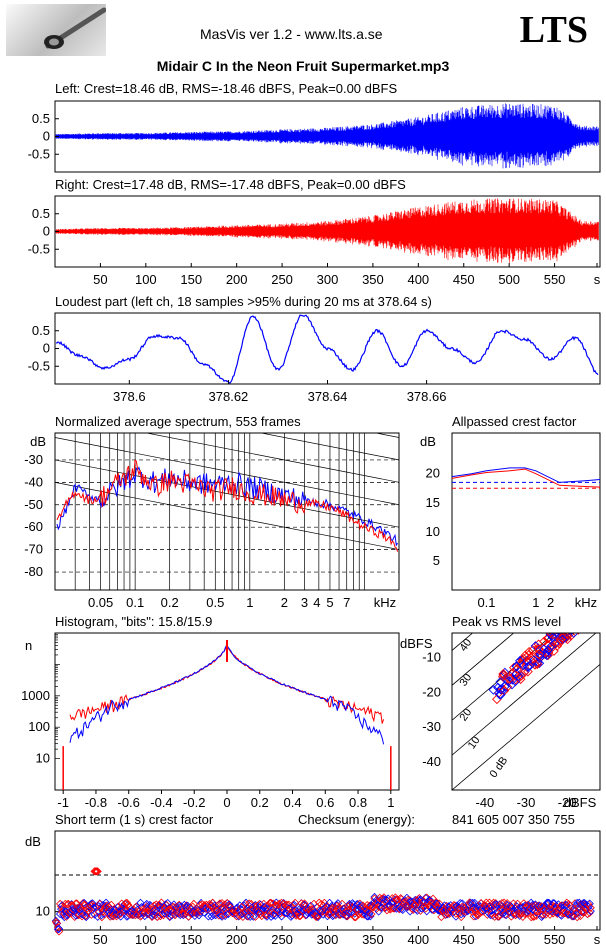 This screenshot has height=946, width=606. I want to click on right-channel-ytick: -0.5, so click(39, 248).